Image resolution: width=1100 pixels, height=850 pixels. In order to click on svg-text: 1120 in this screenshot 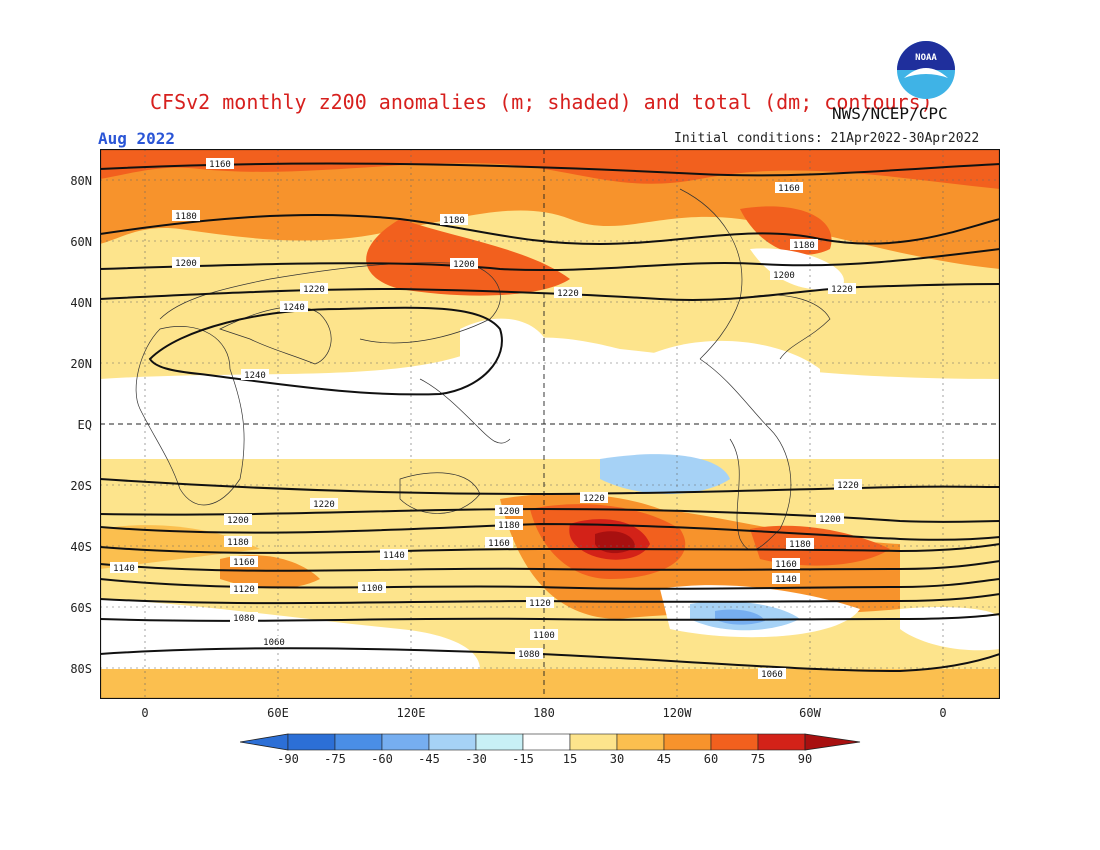, I will do `click(540, 604)`.